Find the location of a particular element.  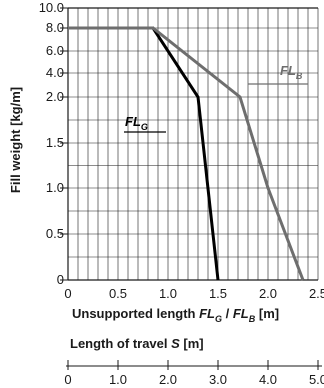

y-tick-label: 0.5 is located at coordinates (55, 233).